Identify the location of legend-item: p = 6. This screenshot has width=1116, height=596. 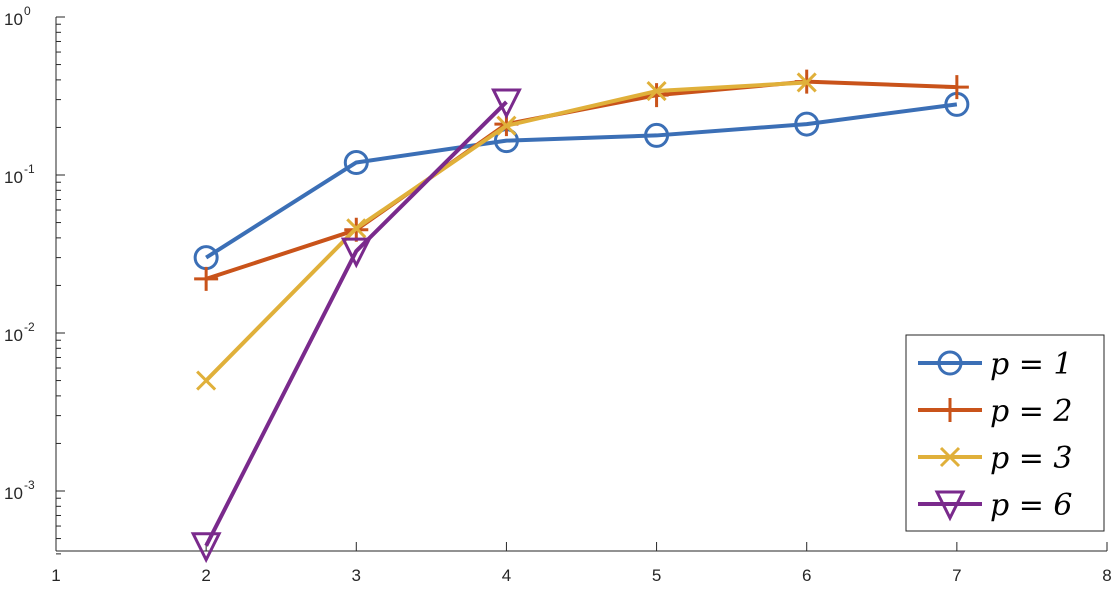
(995, 505).